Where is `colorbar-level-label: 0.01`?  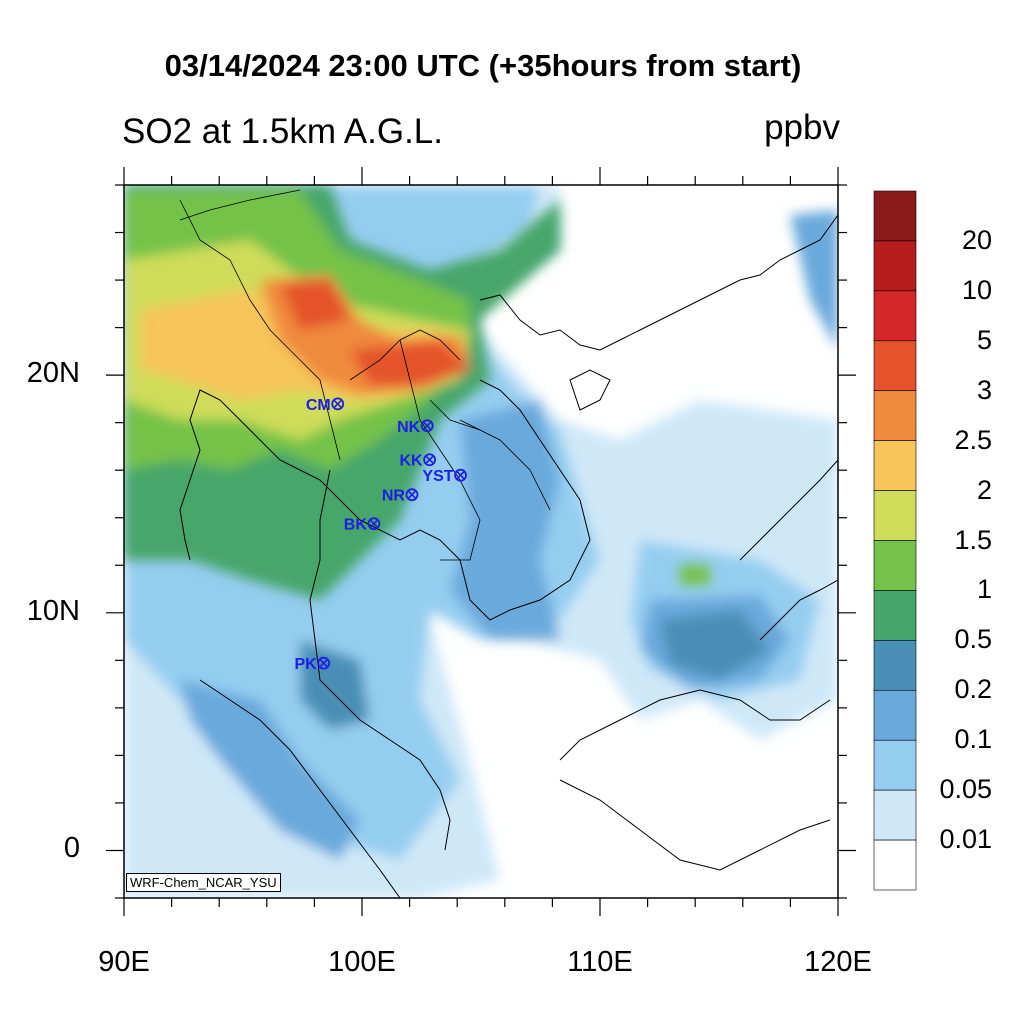
colorbar-level-label: 0.01 is located at coordinates (957, 839).